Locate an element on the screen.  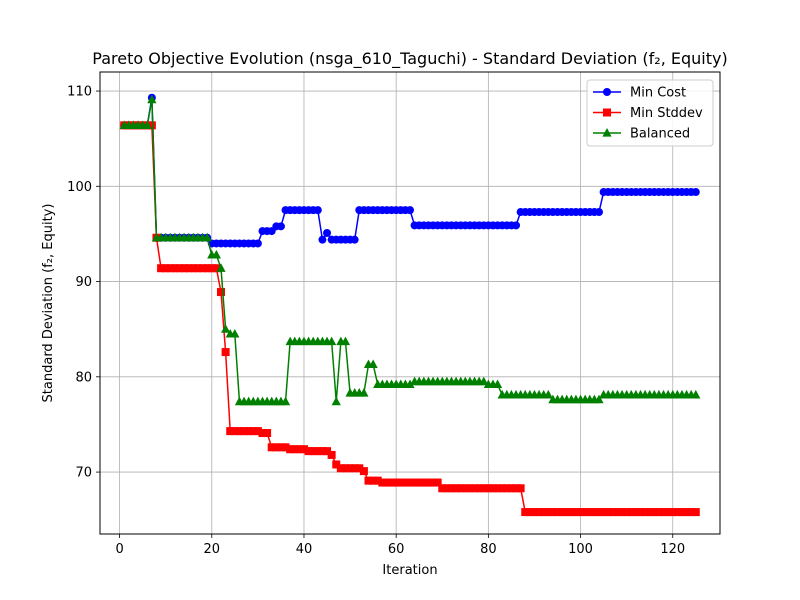
x-tick-label: 40 is located at coordinates (304, 549).